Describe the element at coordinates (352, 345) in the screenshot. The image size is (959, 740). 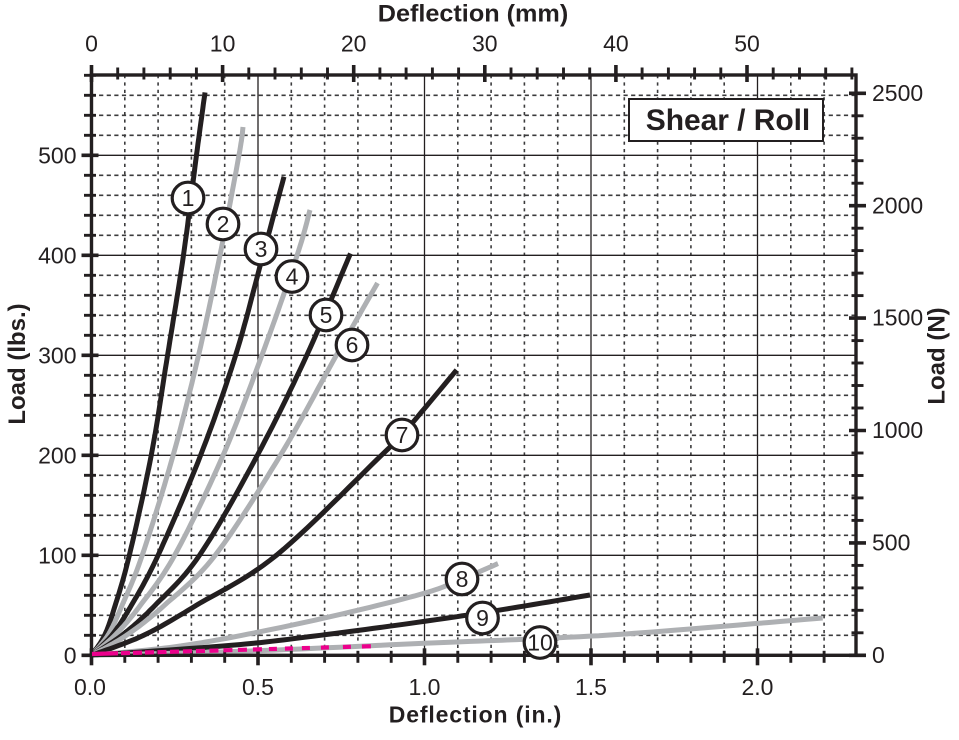
I see `svg-text: 6` at that location.